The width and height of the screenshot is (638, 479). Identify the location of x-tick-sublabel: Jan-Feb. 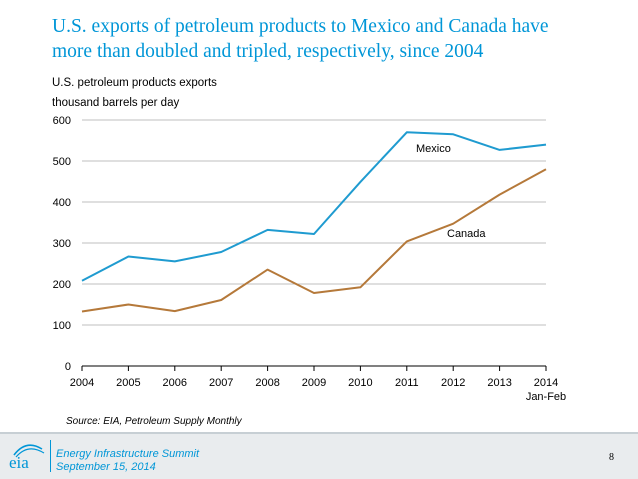
(546, 397).